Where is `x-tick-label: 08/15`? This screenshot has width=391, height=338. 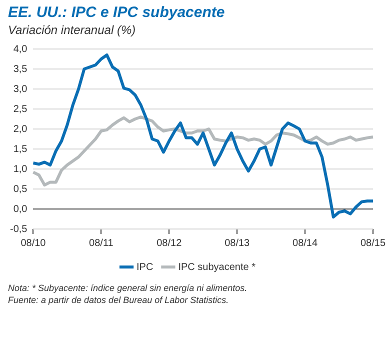 x-tick-label: 08/15 is located at coordinates (373, 243).